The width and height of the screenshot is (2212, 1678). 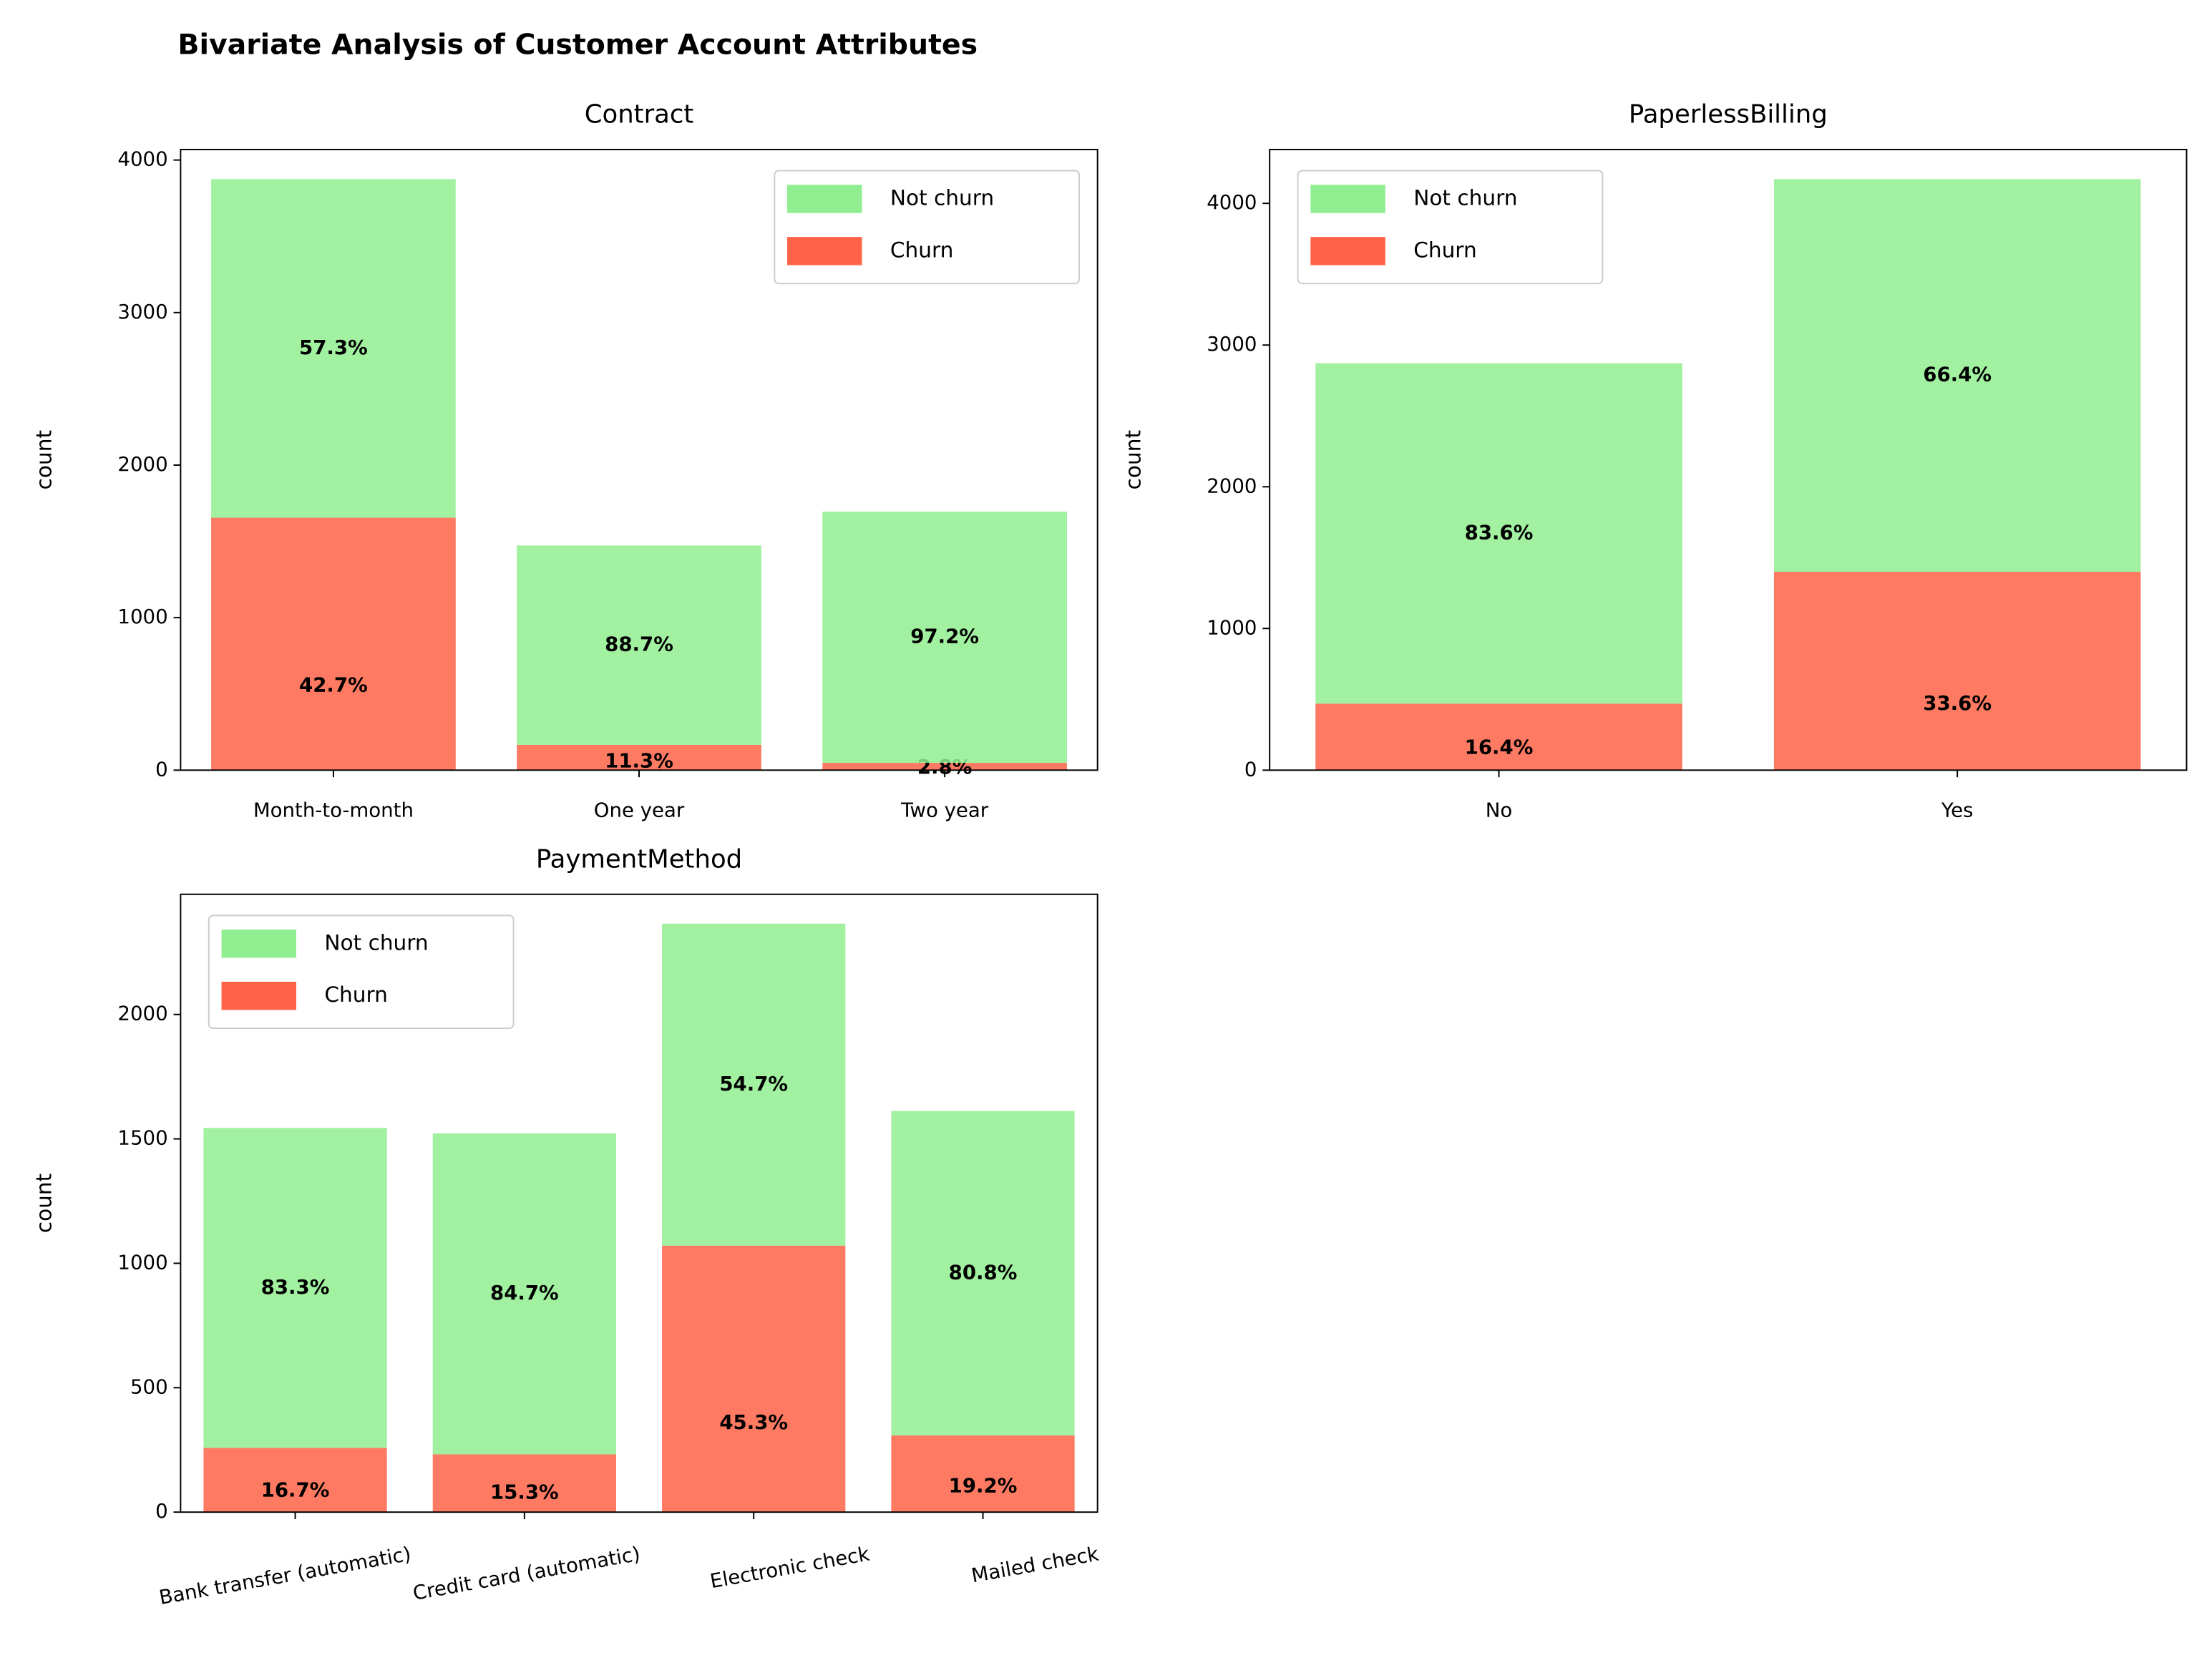 I want to click on bar-percent-label: 57.3%, so click(x=333, y=347).